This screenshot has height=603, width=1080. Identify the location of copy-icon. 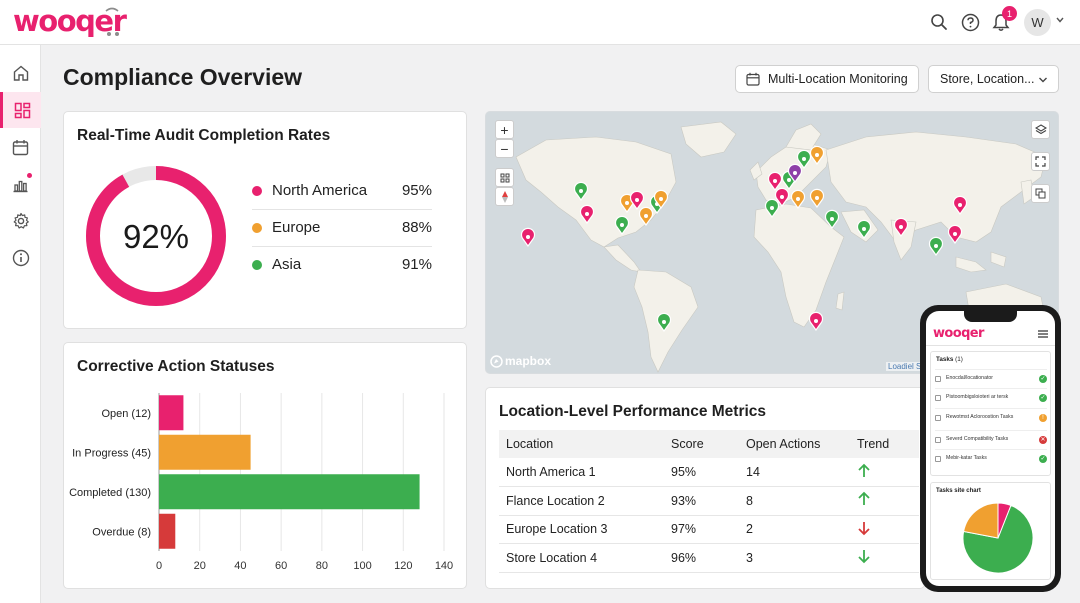
(1040, 193).